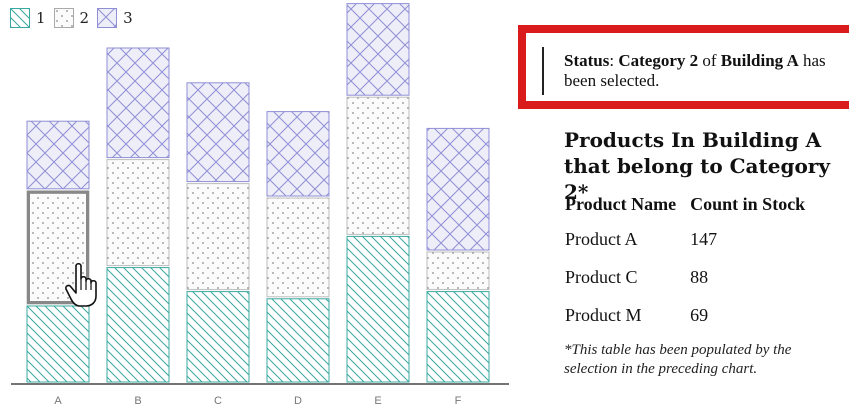 The width and height of the screenshot is (849, 407). What do you see at coordinates (699, 276) in the screenshot?
I see `product-count-cell: 88` at bounding box center [699, 276].